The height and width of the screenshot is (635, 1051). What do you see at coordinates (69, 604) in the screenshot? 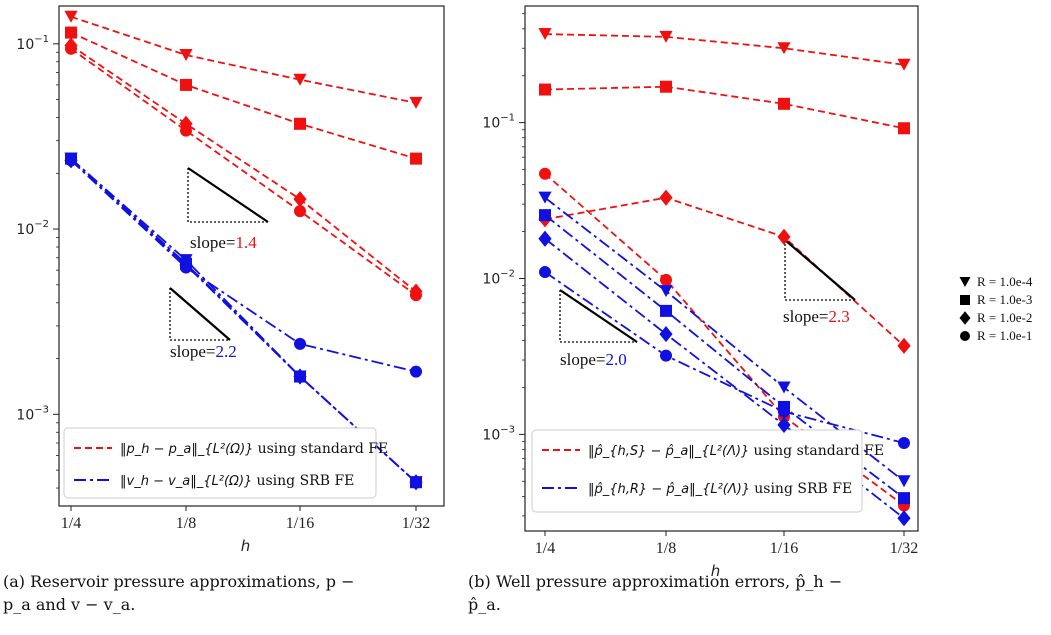
I see `caption-a-line2: p_a and v − v_a.` at bounding box center [69, 604].